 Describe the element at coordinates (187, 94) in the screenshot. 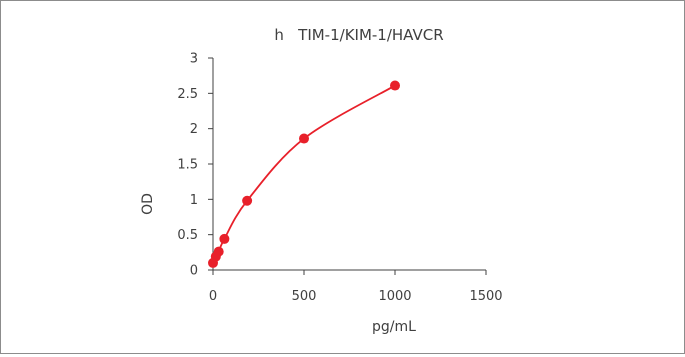

I see `y-tick-label: 2.5` at that location.